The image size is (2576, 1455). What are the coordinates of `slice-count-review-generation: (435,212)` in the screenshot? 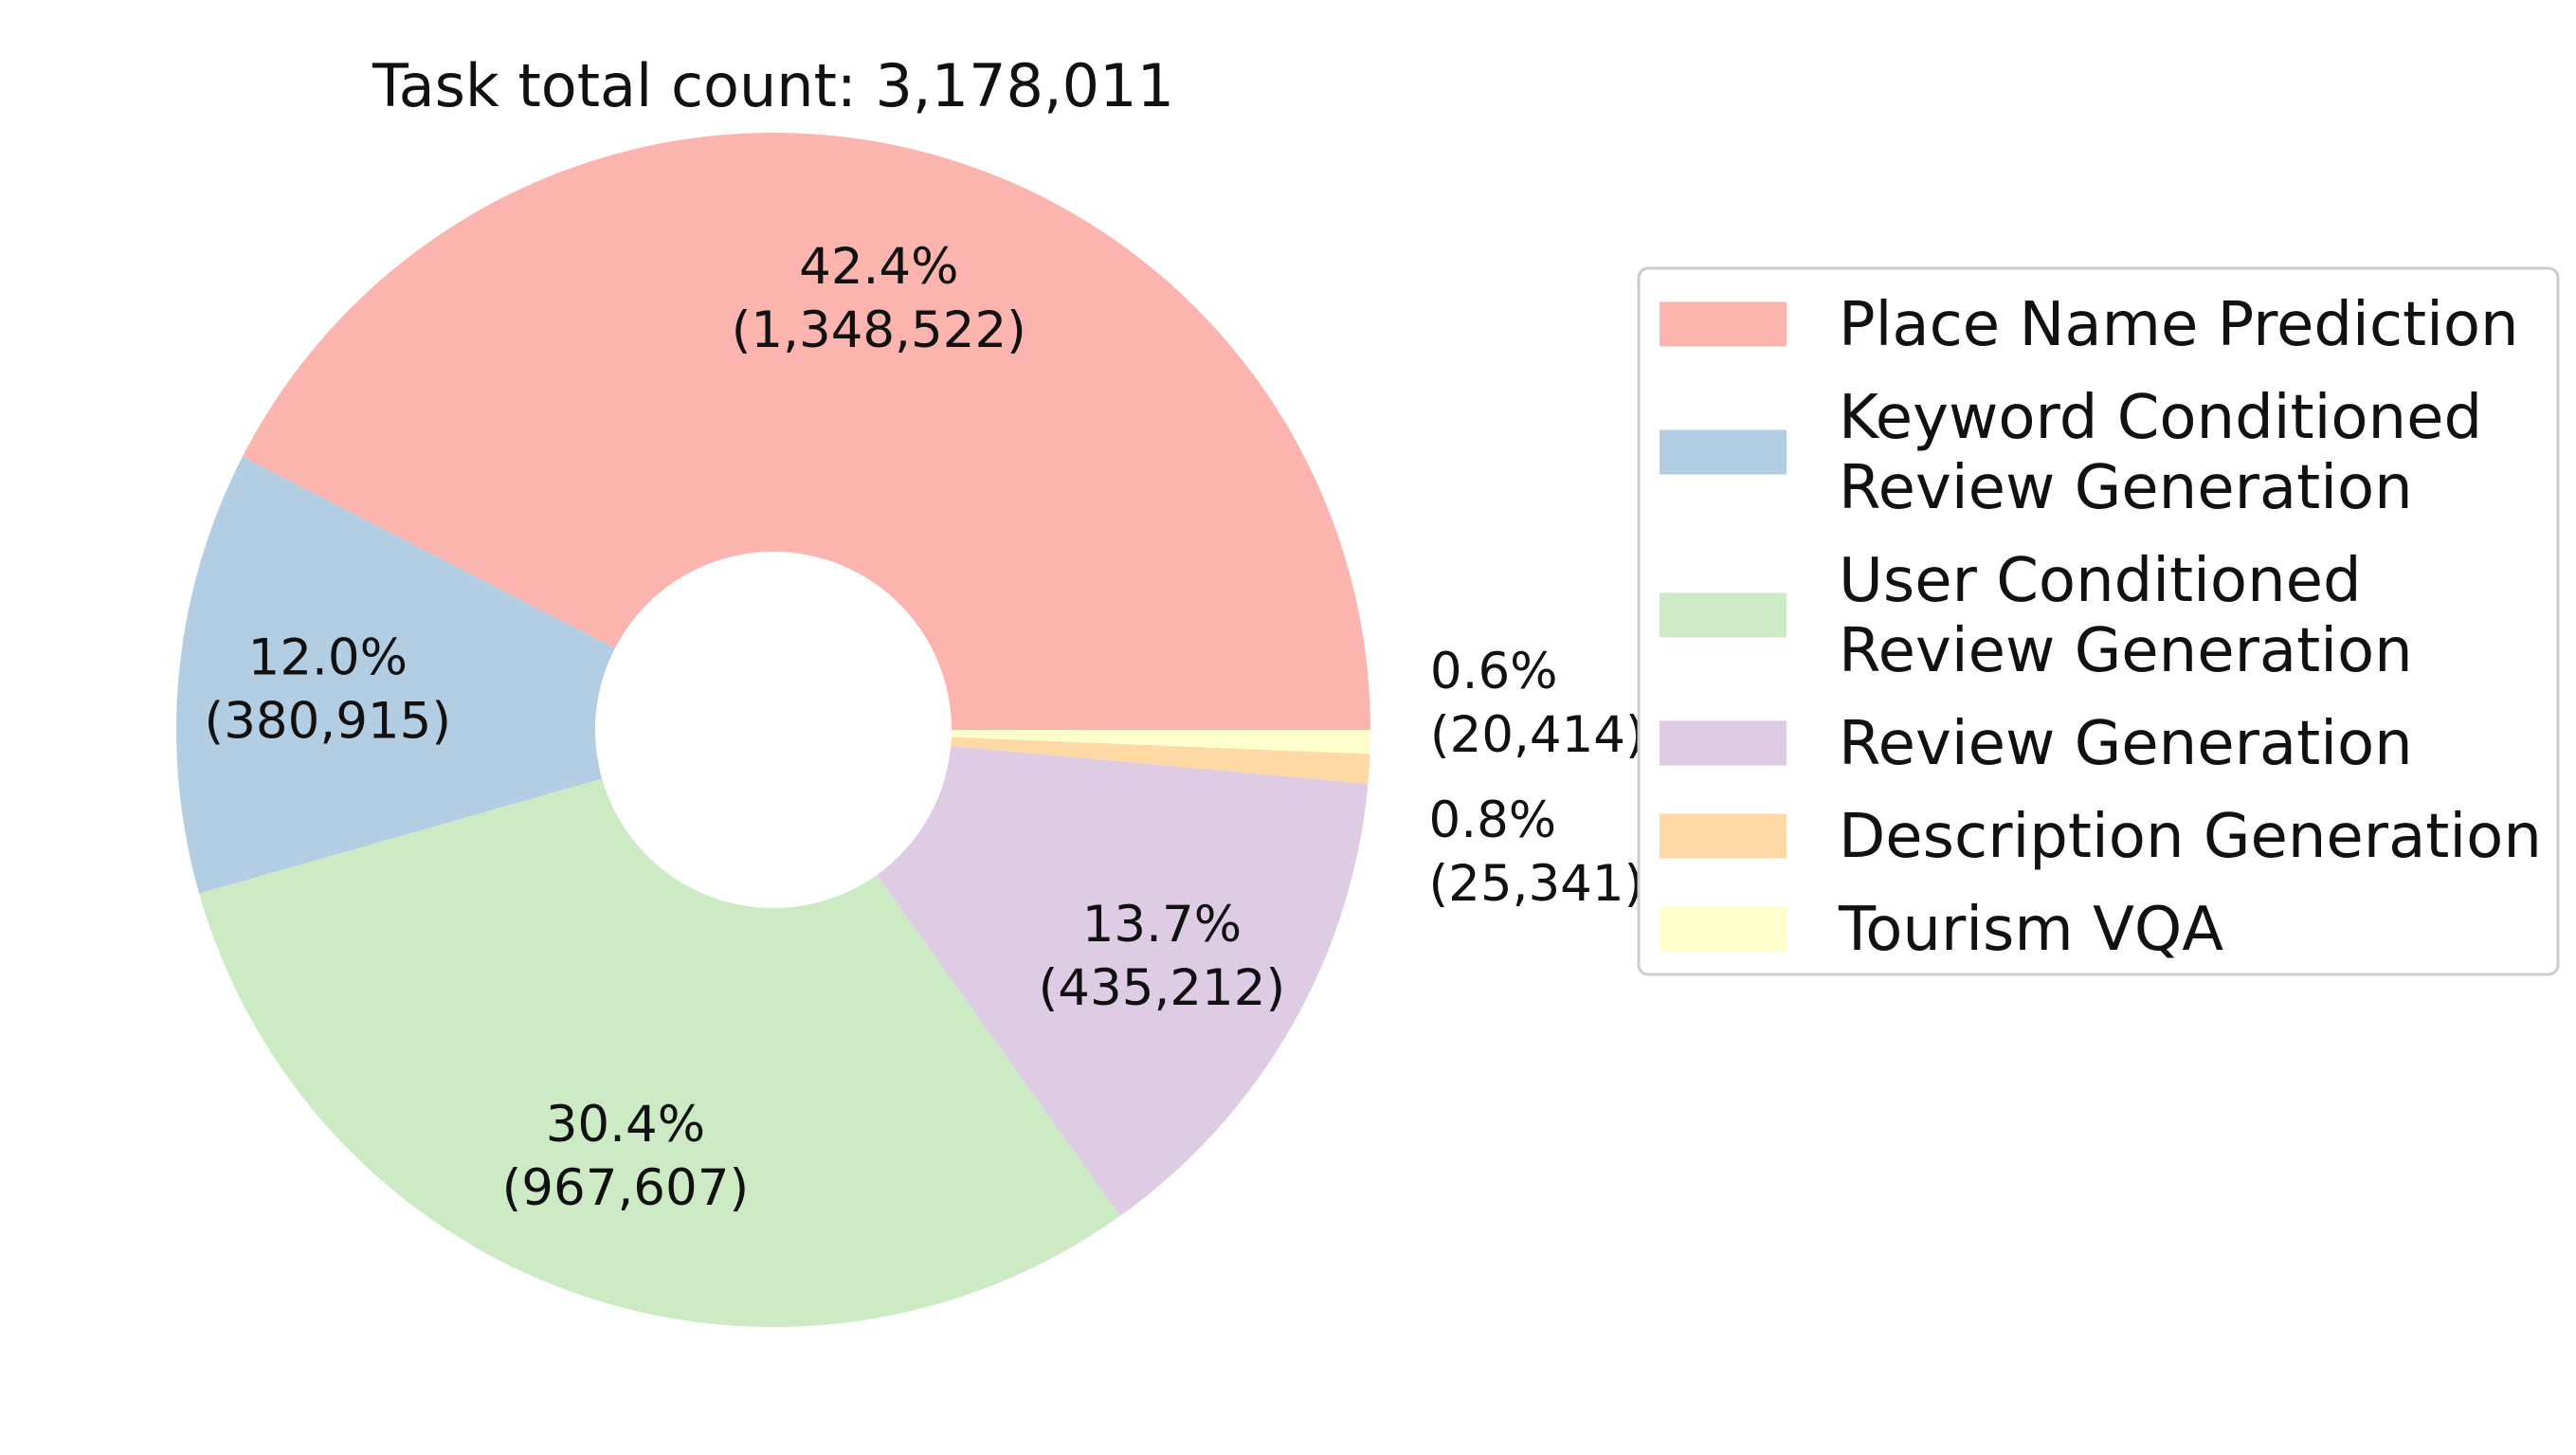 It's located at (1162, 988).